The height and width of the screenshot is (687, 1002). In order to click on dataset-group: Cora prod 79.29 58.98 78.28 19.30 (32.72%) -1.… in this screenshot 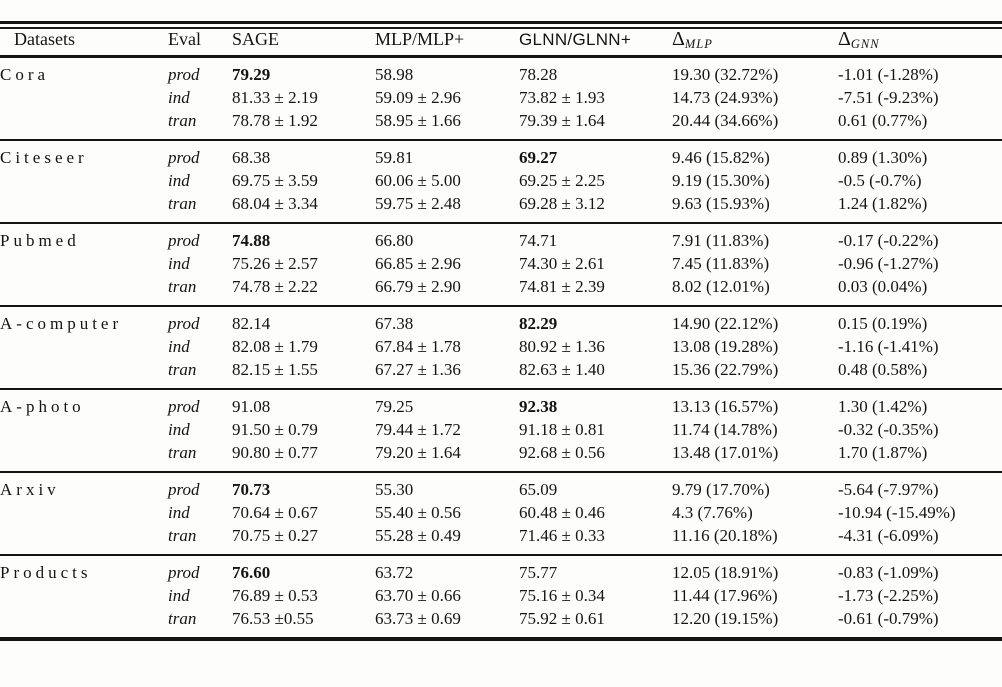, I will do `click(501, 98)`.